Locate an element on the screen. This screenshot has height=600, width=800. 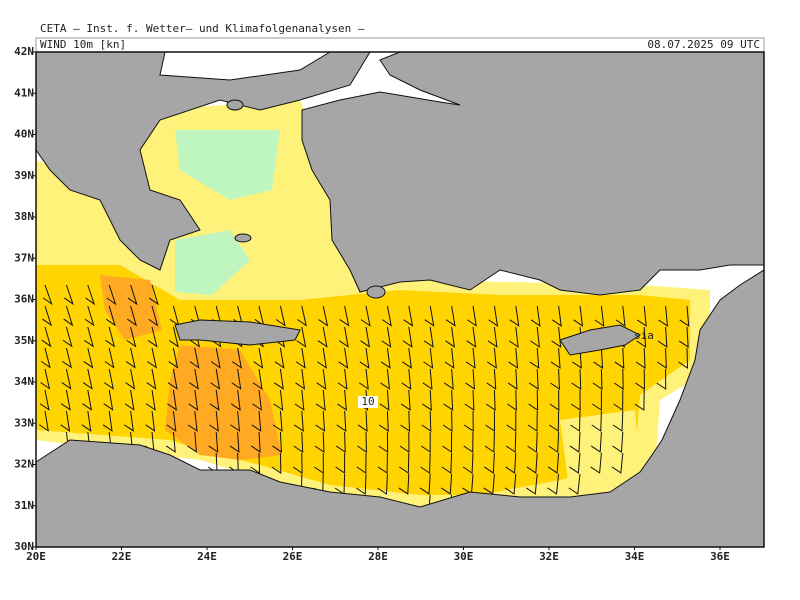
lon-label: 26E is located at coordinates (293, 556).